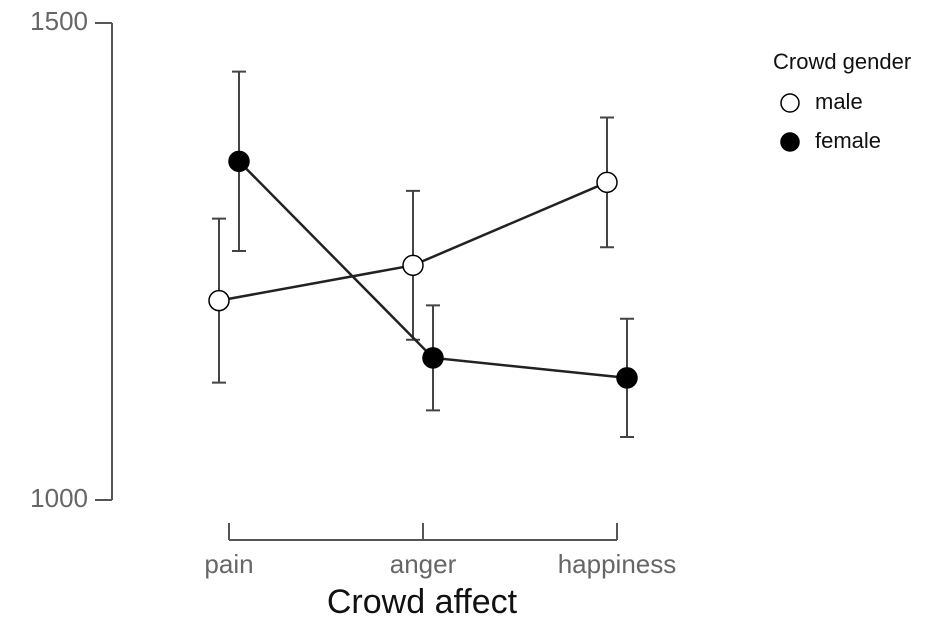 This screenshot has height=625, width=949. What do you see at coordinates (617, 564) in the screenshot?
I see `x-tick-label: happiness` at bounding box center [617, 564].